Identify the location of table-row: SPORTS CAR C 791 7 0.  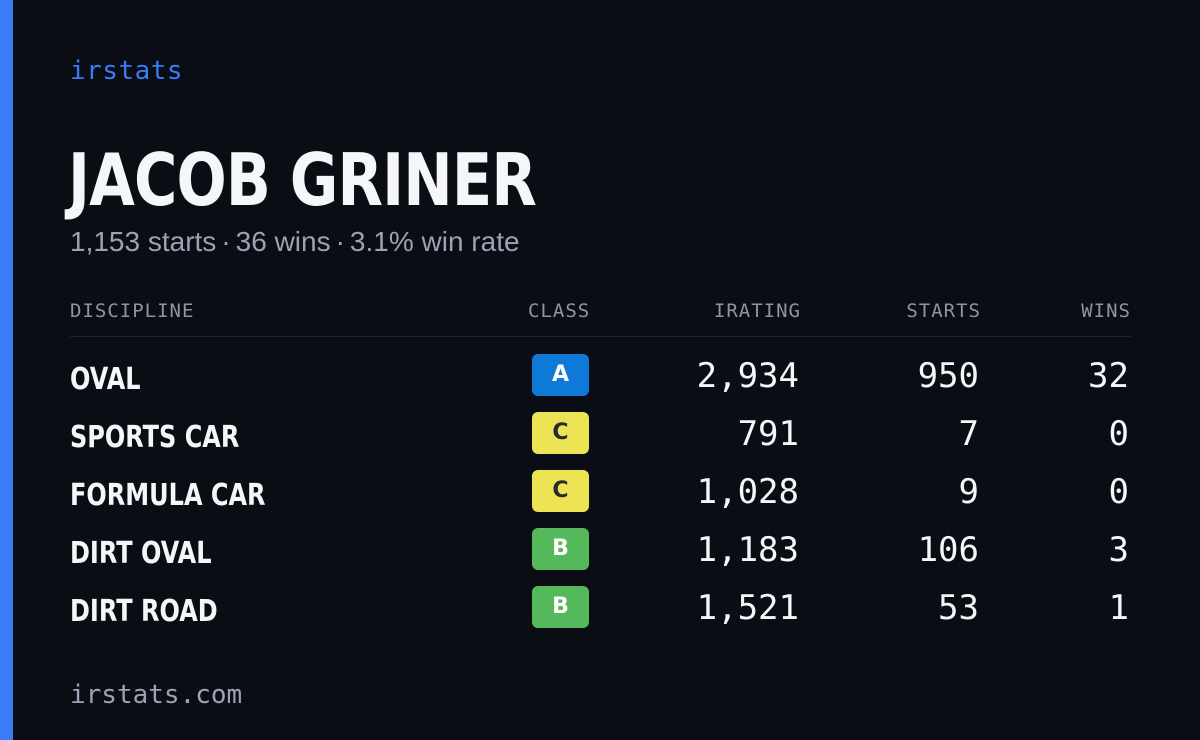
(600, 440).